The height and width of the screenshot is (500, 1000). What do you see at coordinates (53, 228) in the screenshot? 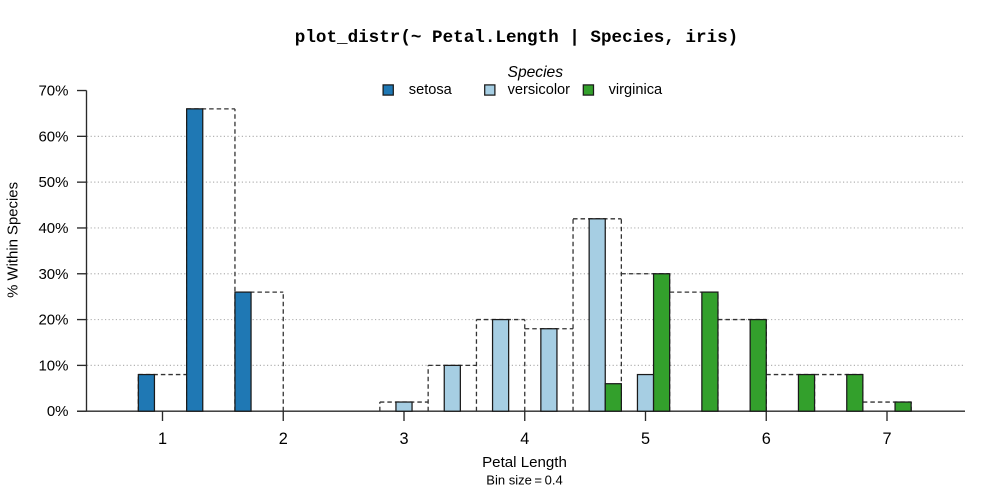
I see `svg-text: 40%` at bounding box center [53, 228].